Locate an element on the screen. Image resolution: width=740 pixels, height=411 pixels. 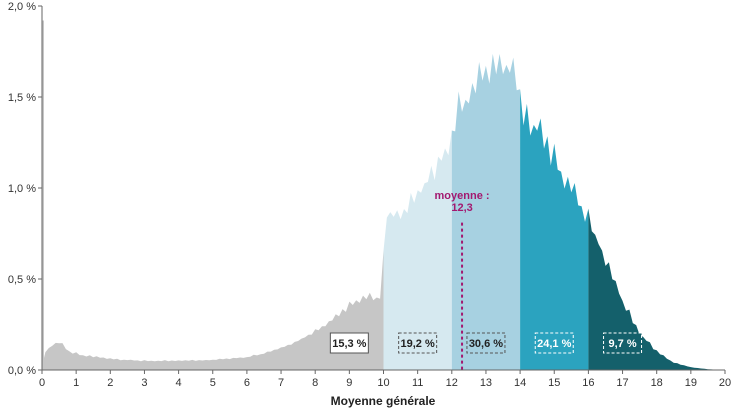
x-tick-label: 17 is located at coordinates (622, 383).